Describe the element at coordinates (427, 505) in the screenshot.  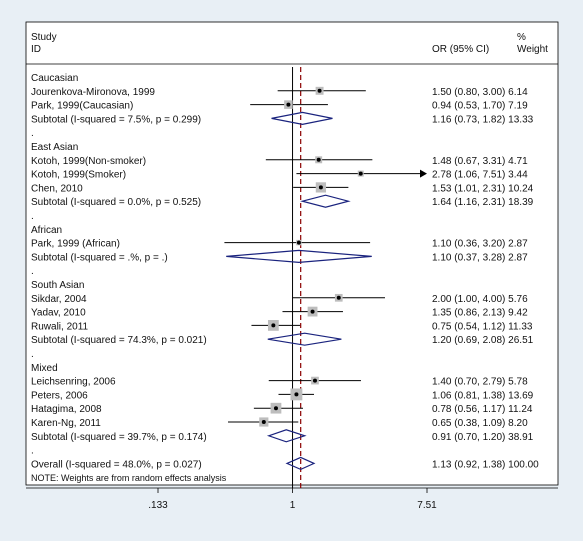
I see `x-tick-label: 7.51` at that location.